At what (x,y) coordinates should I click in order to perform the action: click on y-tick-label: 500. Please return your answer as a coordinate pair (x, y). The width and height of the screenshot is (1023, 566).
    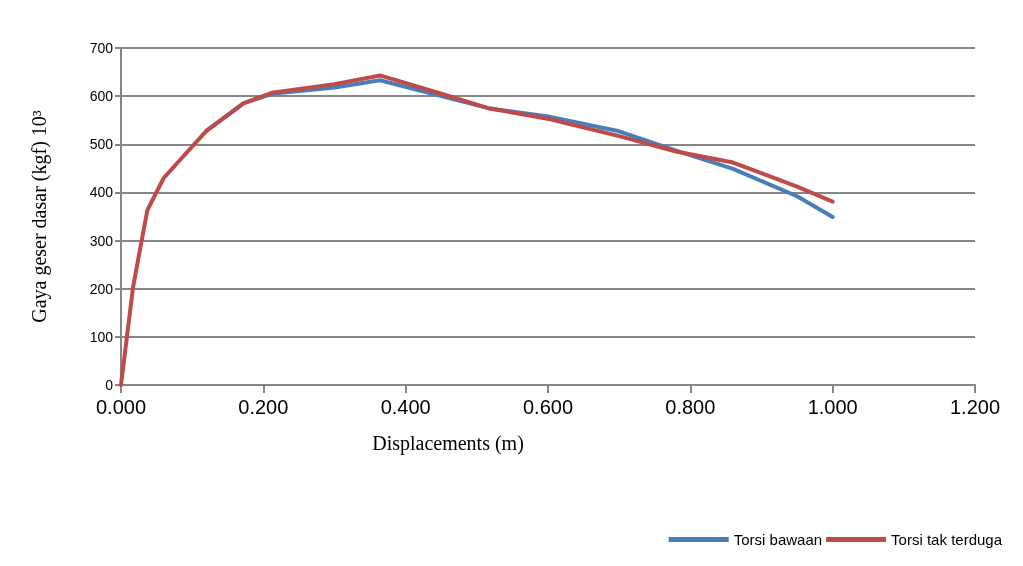
    Looking at the image, I should click on (101, 144).